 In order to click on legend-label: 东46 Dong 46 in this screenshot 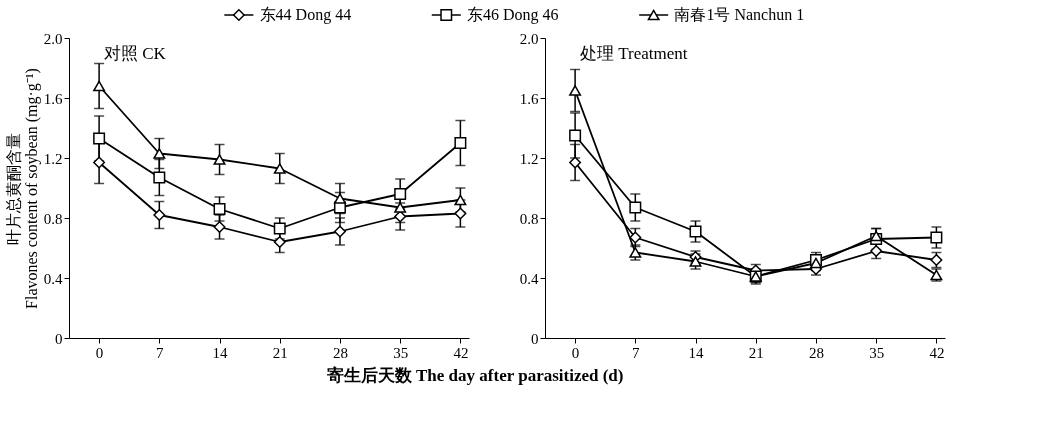, I will do `click(513, 15)`.